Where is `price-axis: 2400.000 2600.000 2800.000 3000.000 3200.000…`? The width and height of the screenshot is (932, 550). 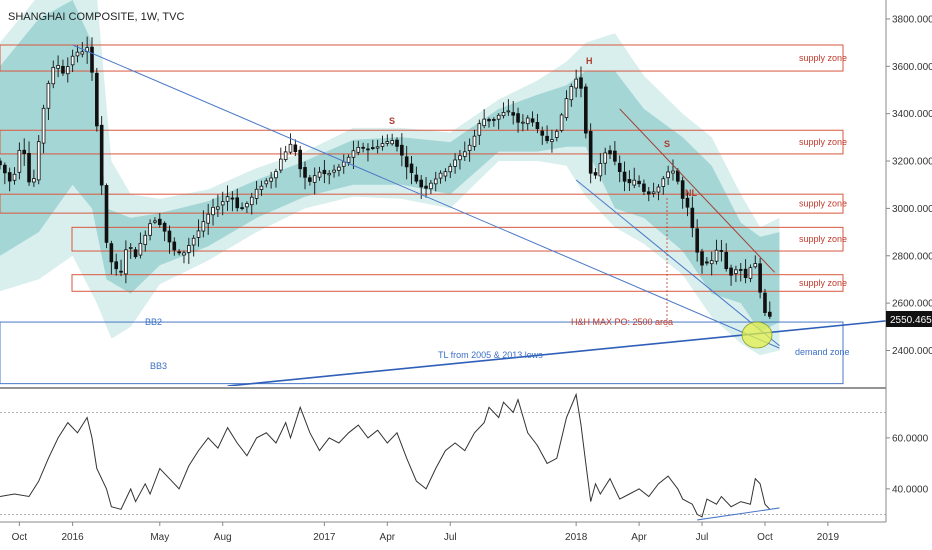 price-axis: 2400.000 2600.000 2800.000 3000.000 3200.000… is located at coordinates (909, 185).